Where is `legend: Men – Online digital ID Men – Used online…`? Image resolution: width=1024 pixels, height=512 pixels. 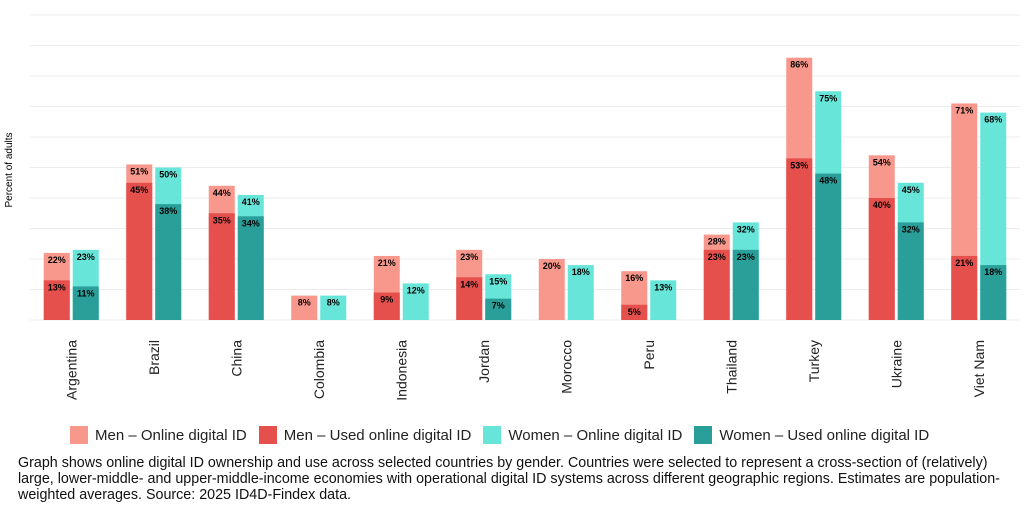
legend: Men – Online digital ID Men – Used online… is located at coordinates (499, 435).